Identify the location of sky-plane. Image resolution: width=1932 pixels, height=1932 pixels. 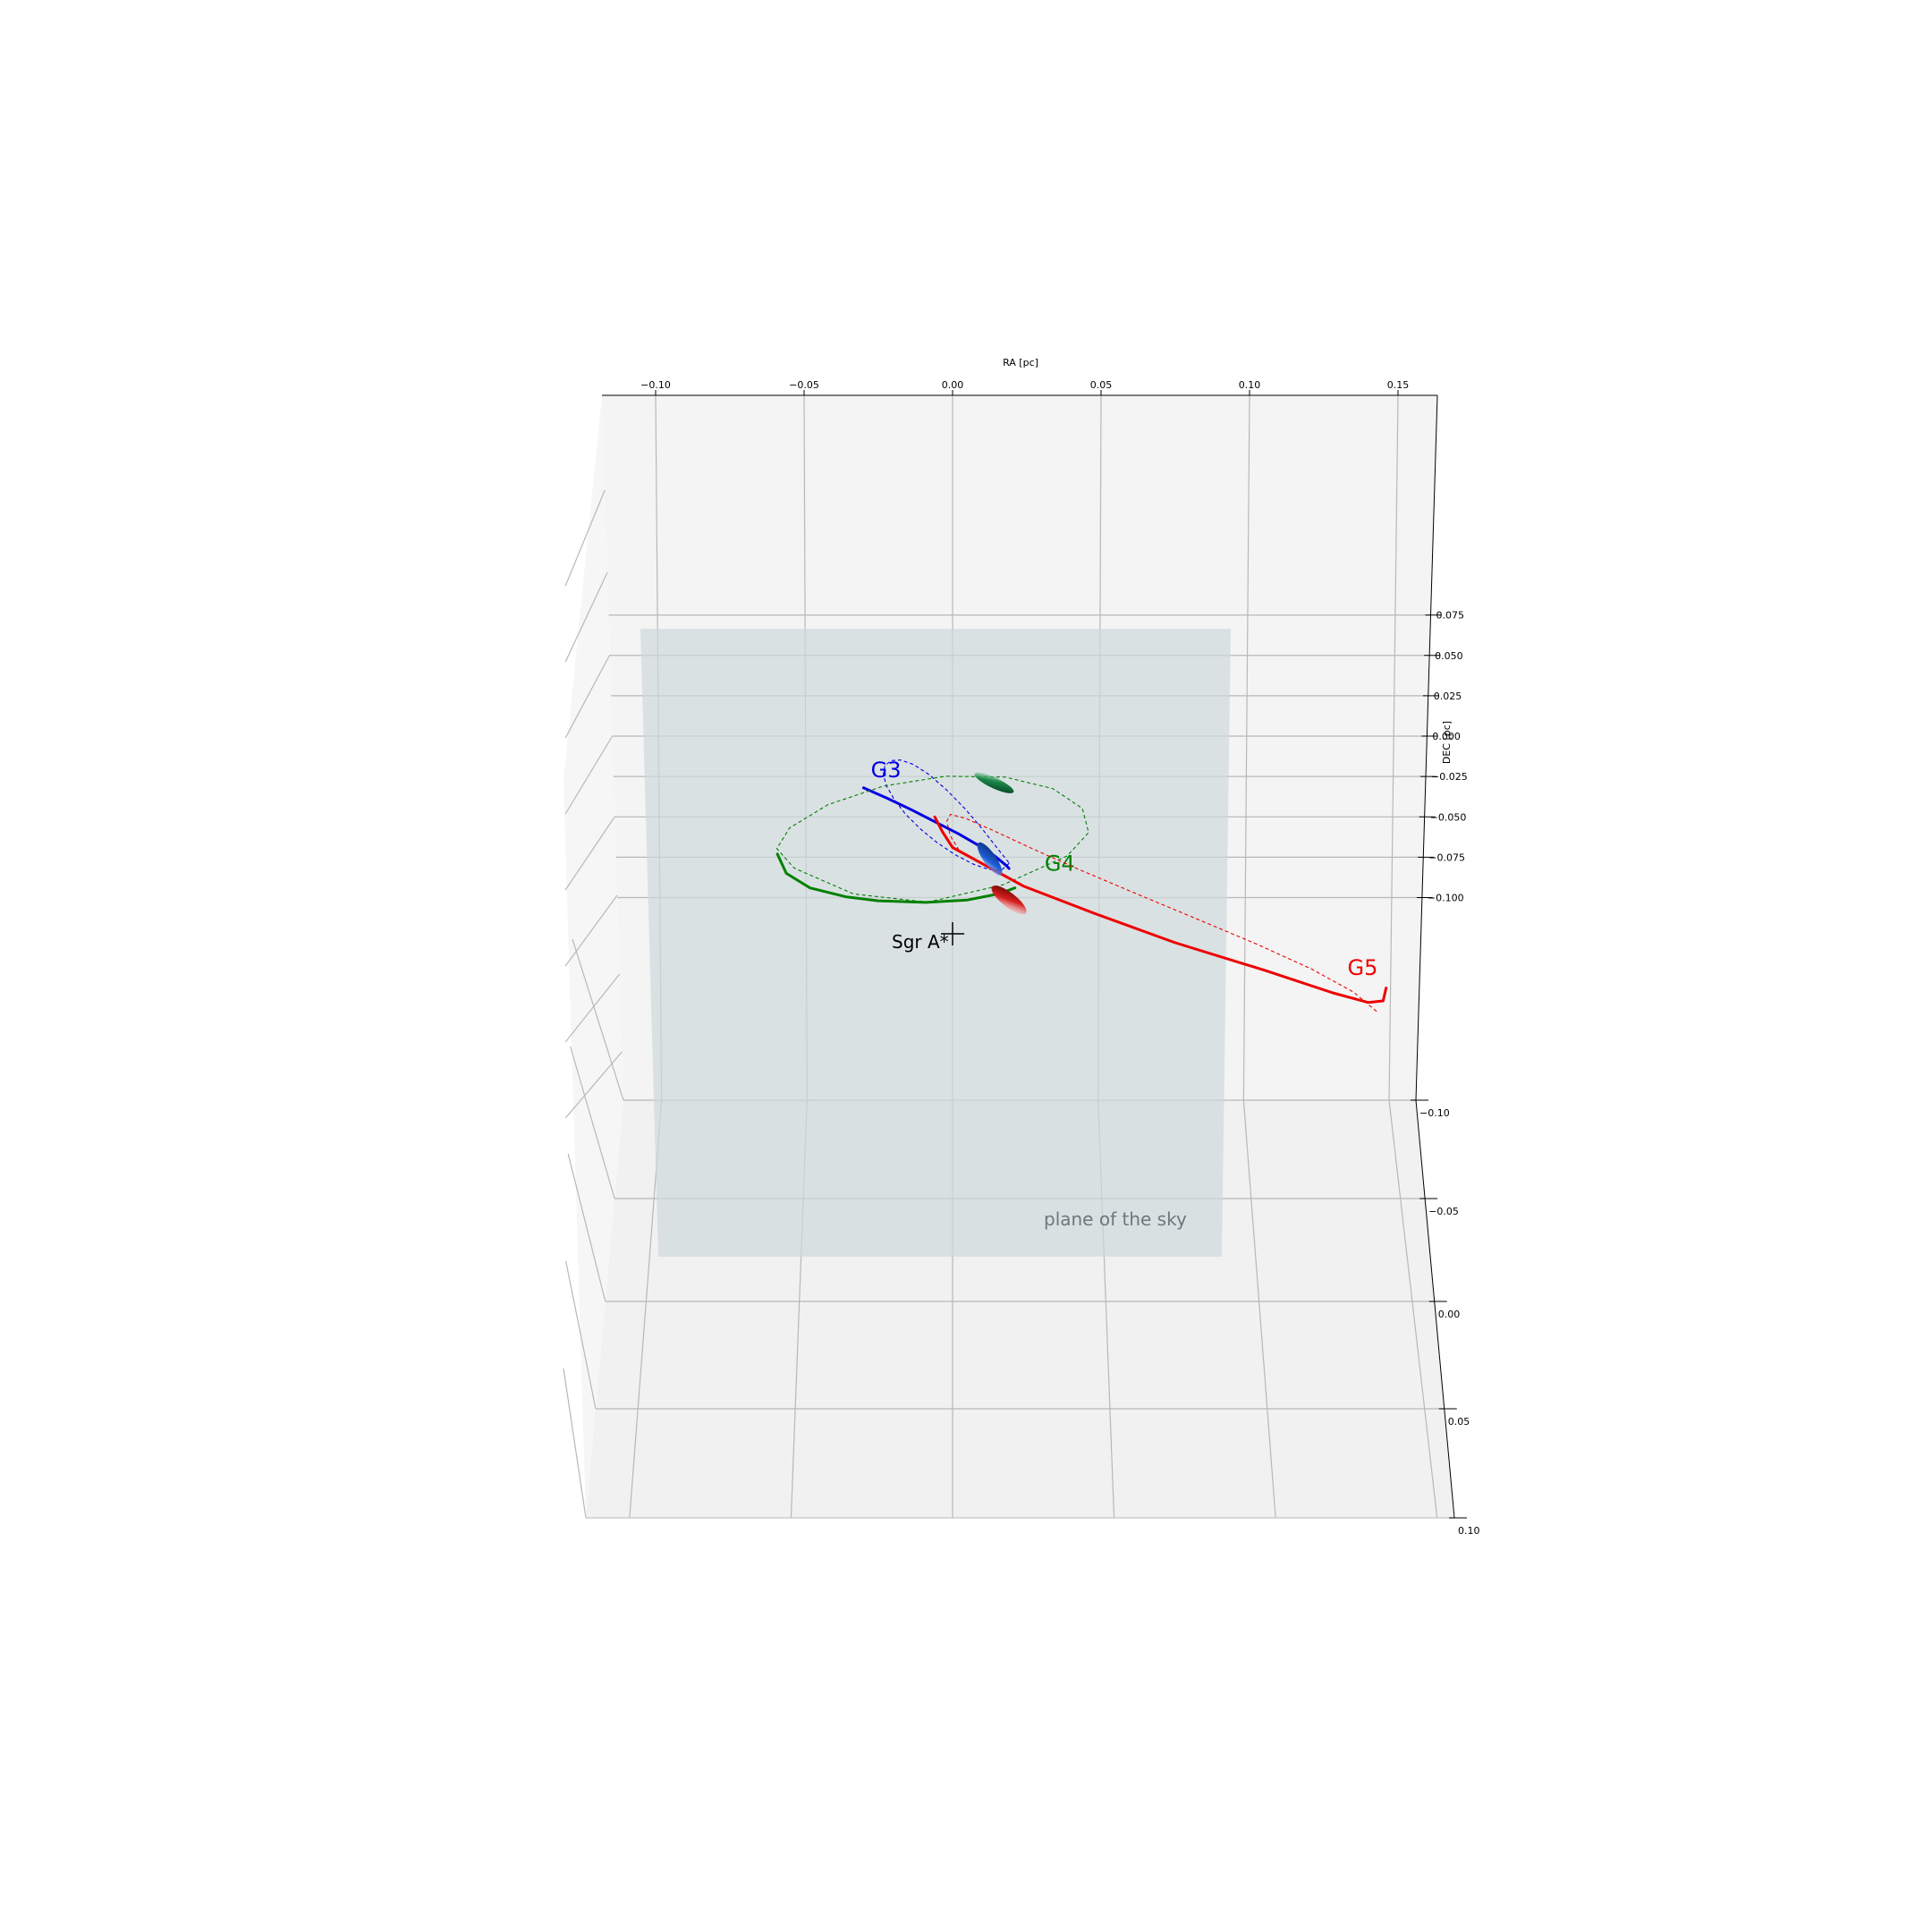
(935, 943).